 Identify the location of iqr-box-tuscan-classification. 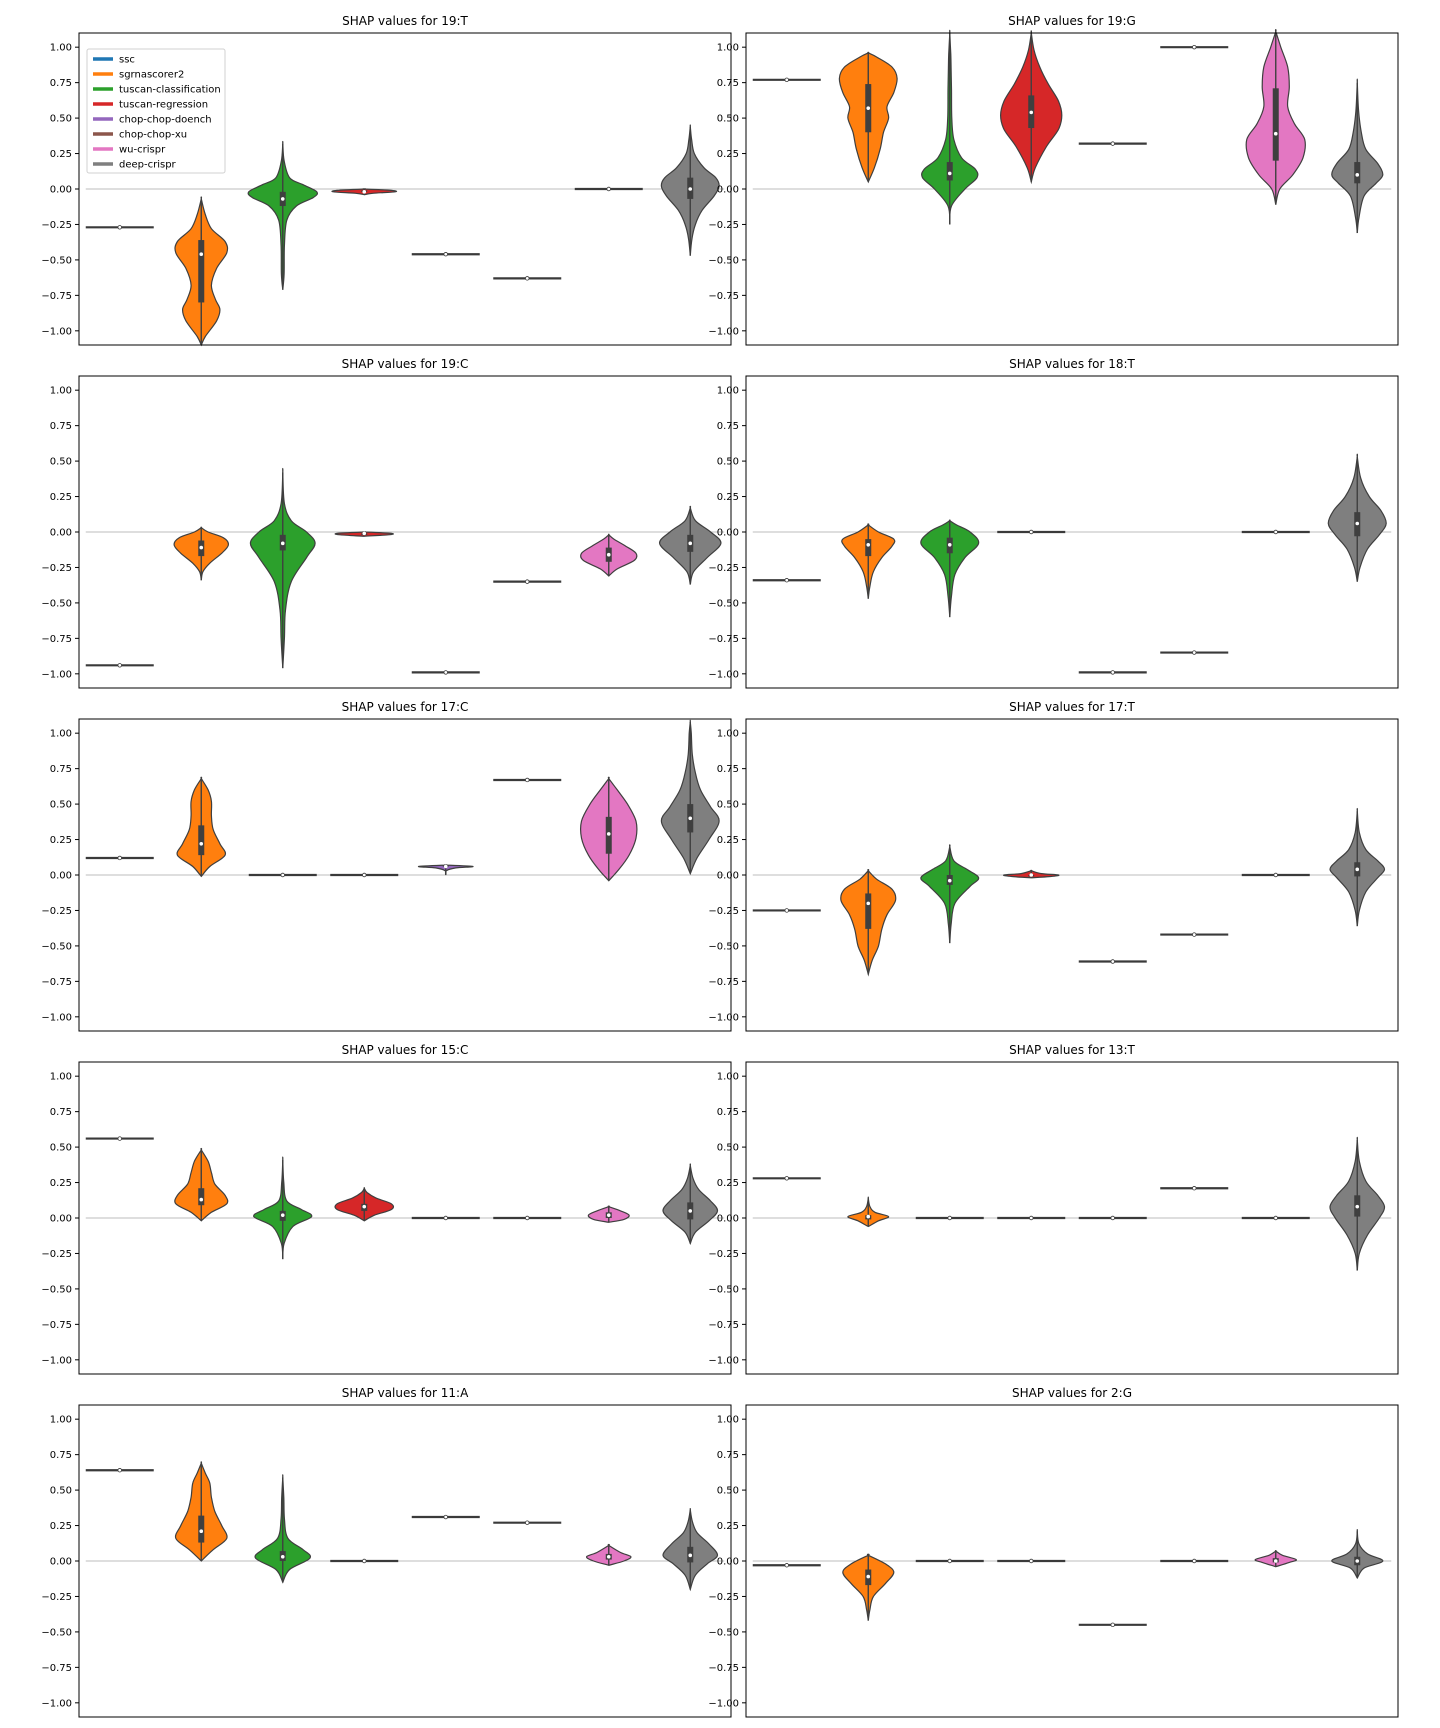
(949, 171).